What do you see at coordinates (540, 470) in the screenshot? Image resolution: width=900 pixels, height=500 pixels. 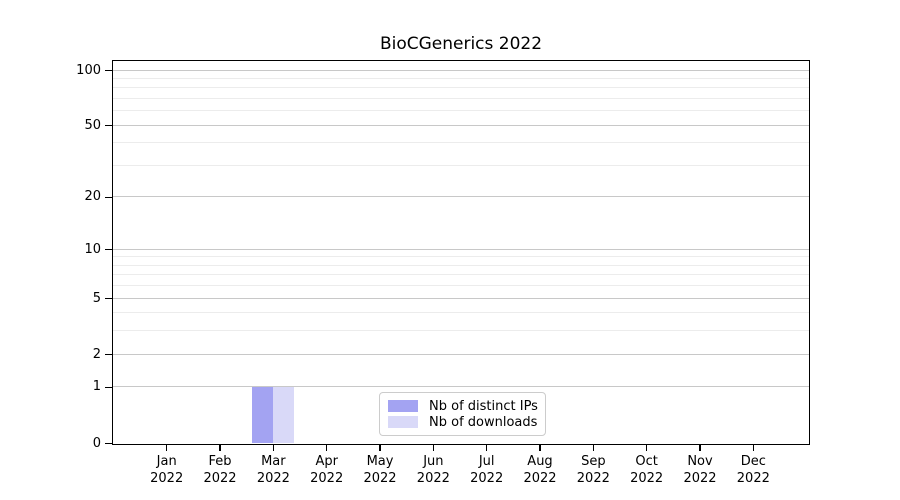 I see `x-tick-label: Aug 2022` at bounding box center [540, 470].